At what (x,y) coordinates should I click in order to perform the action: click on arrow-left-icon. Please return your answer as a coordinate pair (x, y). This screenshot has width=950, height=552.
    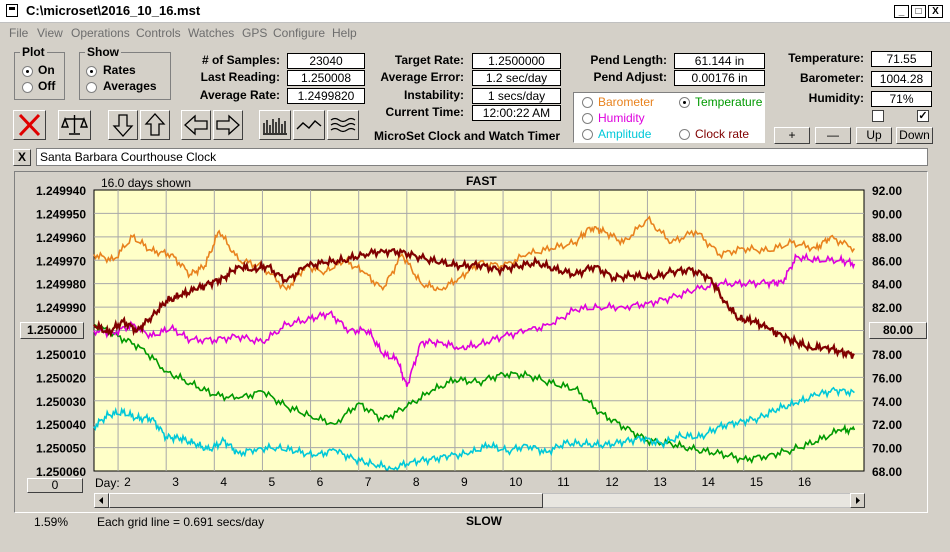
    Looking at the image, I should click on (196, 125).